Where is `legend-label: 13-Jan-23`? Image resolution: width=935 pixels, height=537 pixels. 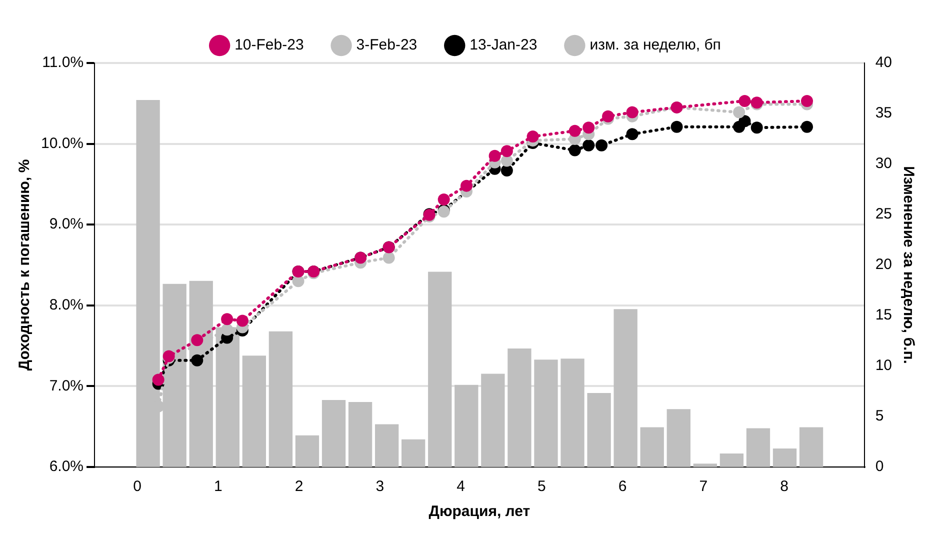
legend-label: 13-Jan-23 is located at coordinates (504, 45).